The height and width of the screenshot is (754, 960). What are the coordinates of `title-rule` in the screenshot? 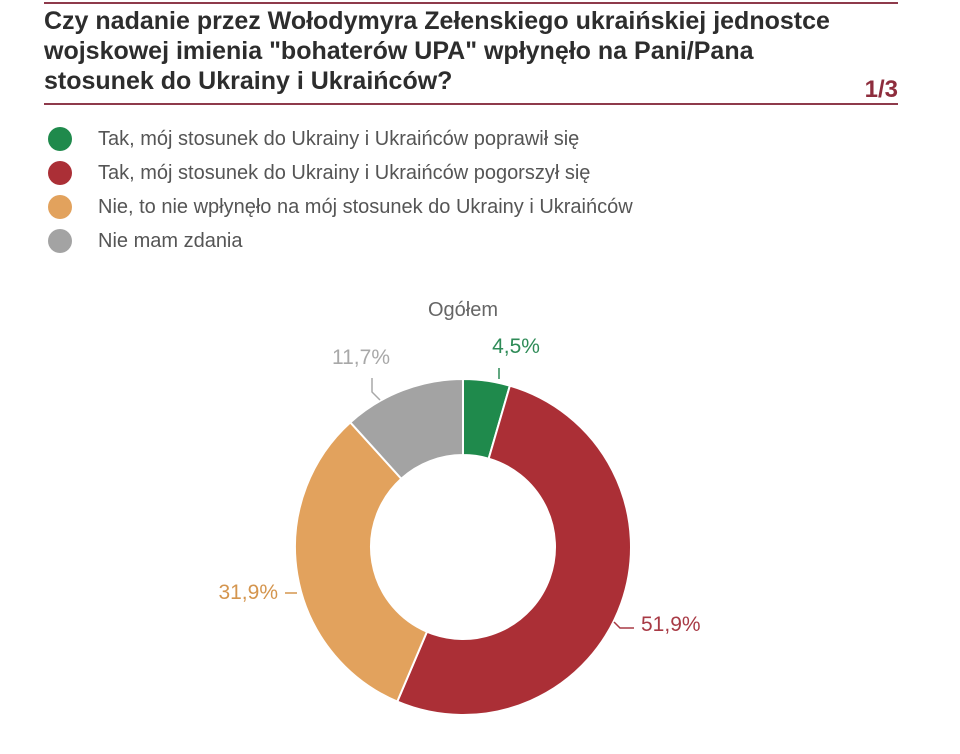 It's located at (471, 104).